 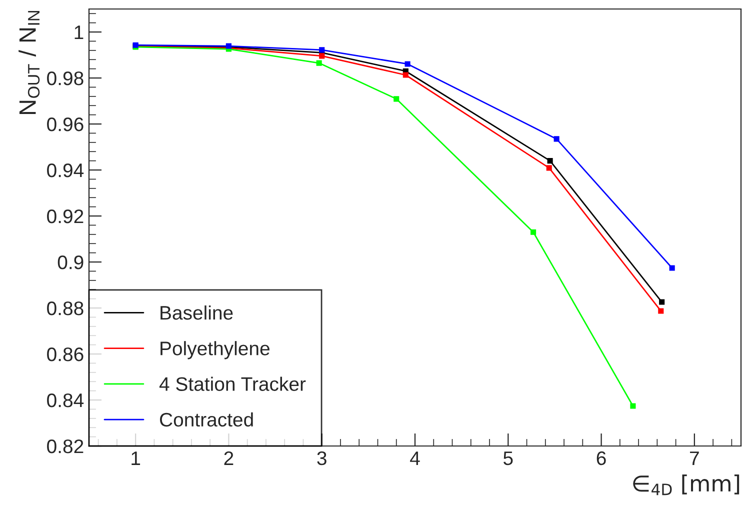 What do you see at coordinates (71, 262) in the screenshot?
I see `y-tick-label: 0.9` at bounding box center [71, 262].